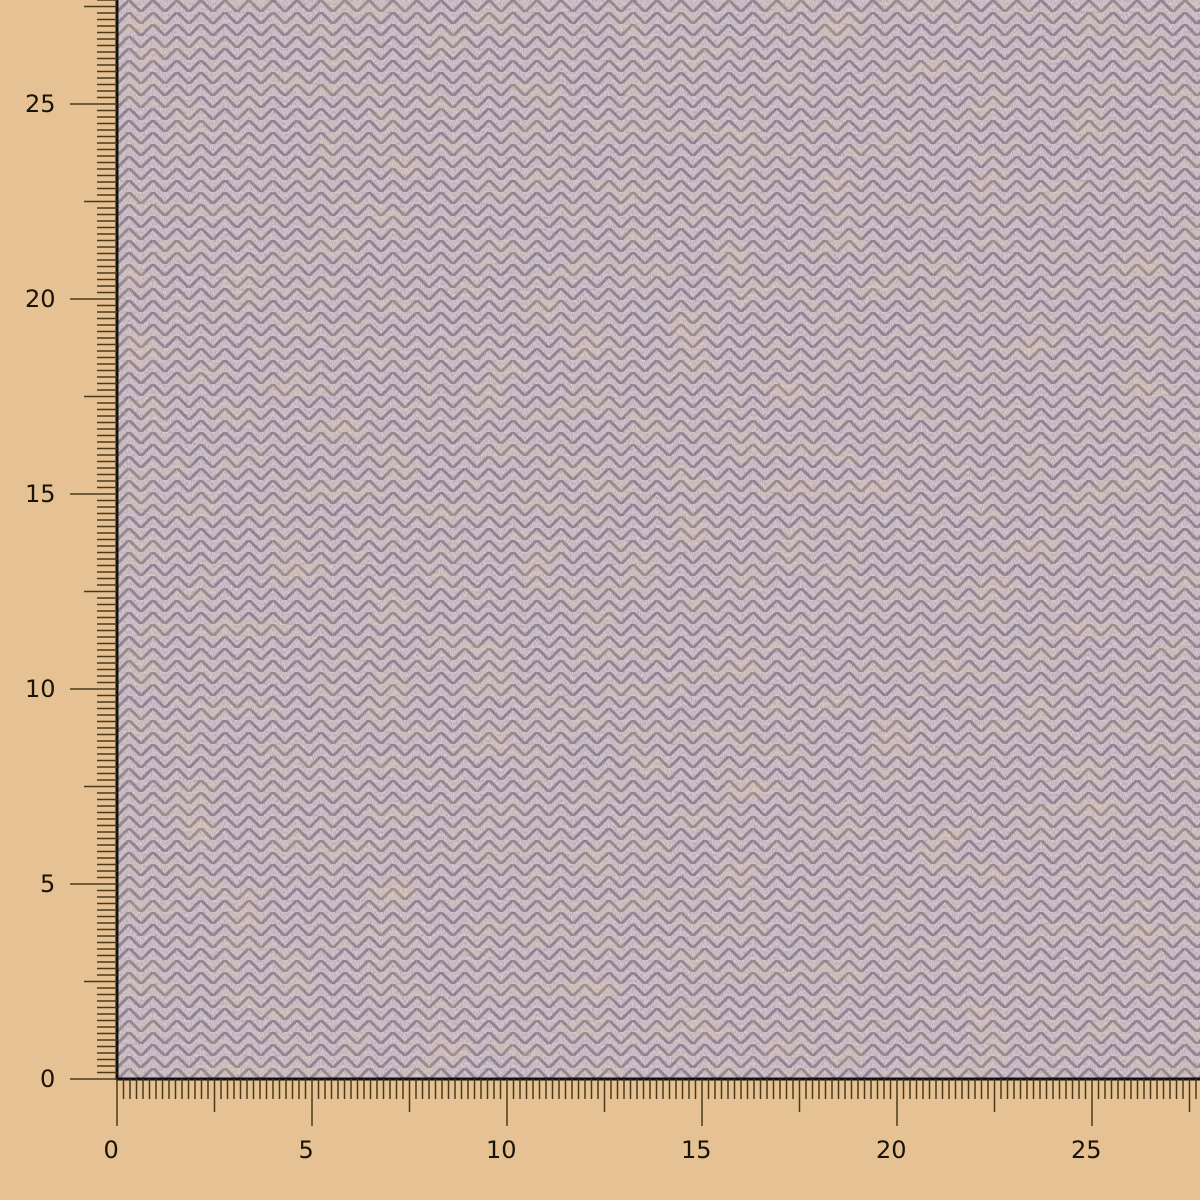 The width and height of the screenshot is (1200, 1200). I want to click on x-tick-label: 20, so click(891, 1150).